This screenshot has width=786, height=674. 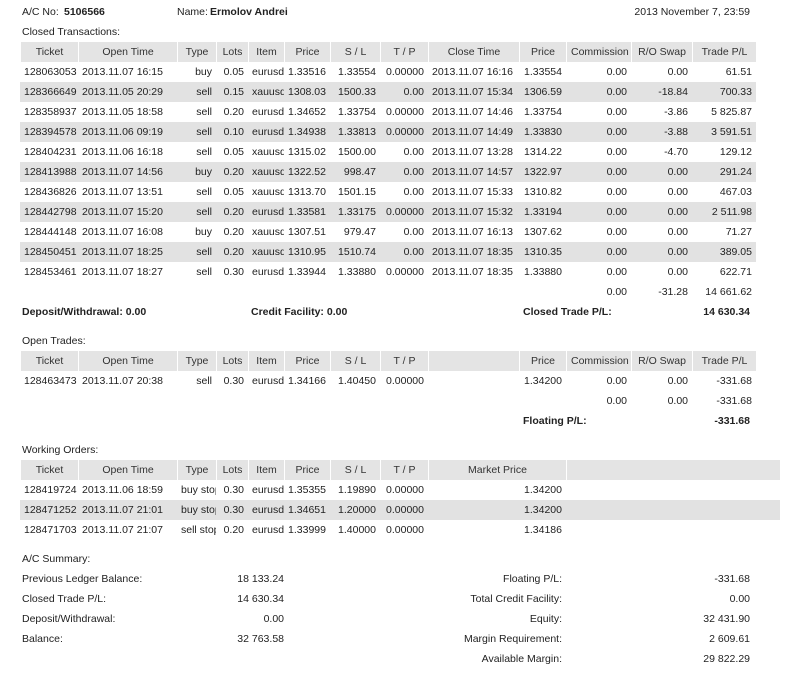 What do you see at coordinates (735, 172) in the screenshot?
I see `cell: 291.24` at bounding box center [735, 172].